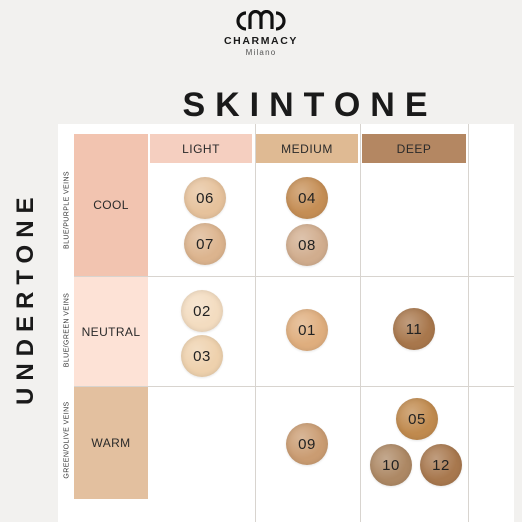  I want to click on vein-label-neutral: BLUE/GREEN VEINS, so click(67, 330).